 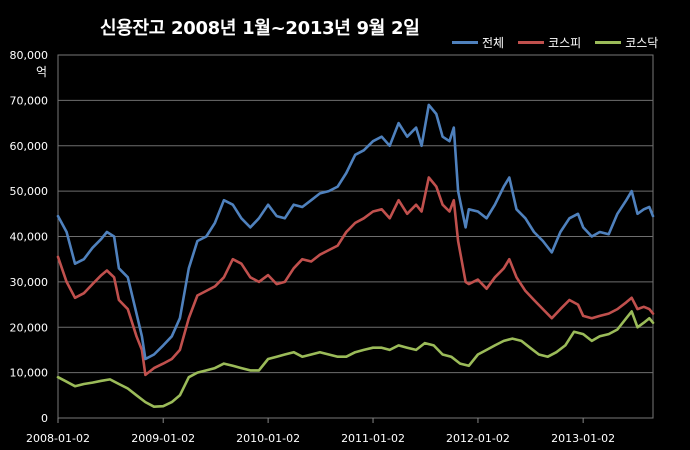 What do you see at coordinates (29, 327) in the screenshot?
I see `y-tick-label: 20,000` at bounding box center [29, 327].